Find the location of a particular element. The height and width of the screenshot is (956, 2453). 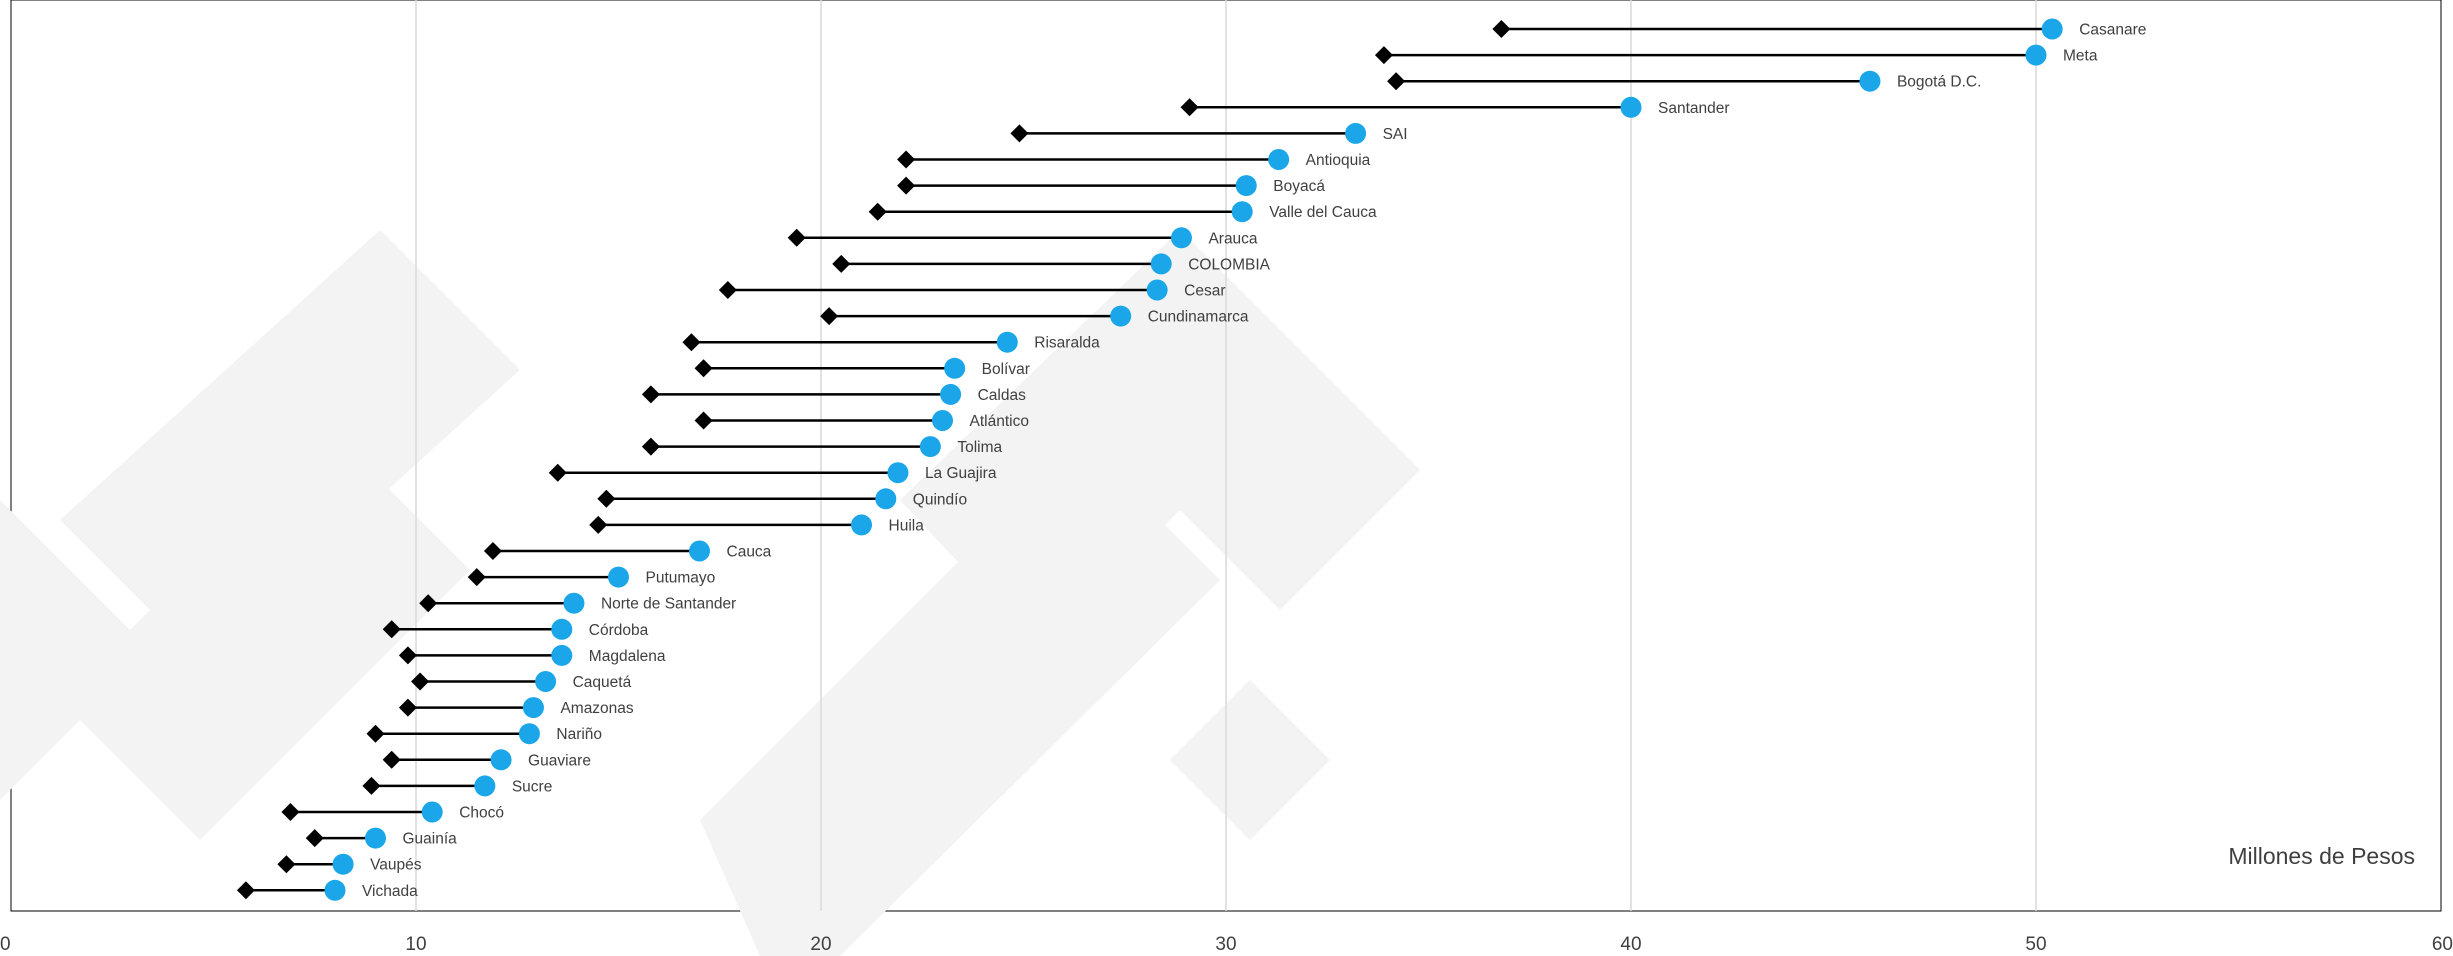

row-4: SAI is located at coordinates (1209, 133).